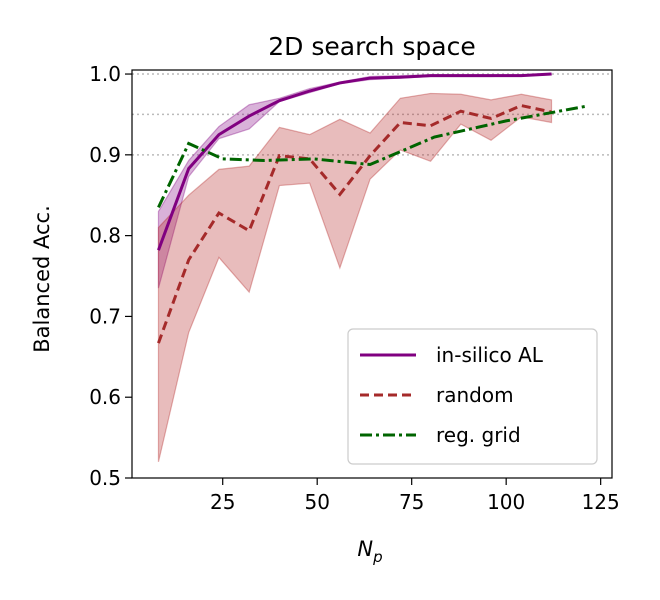 This screenshot has width=660, height=600. I want to click on legend-label: reg. grid, so click(478, 435).